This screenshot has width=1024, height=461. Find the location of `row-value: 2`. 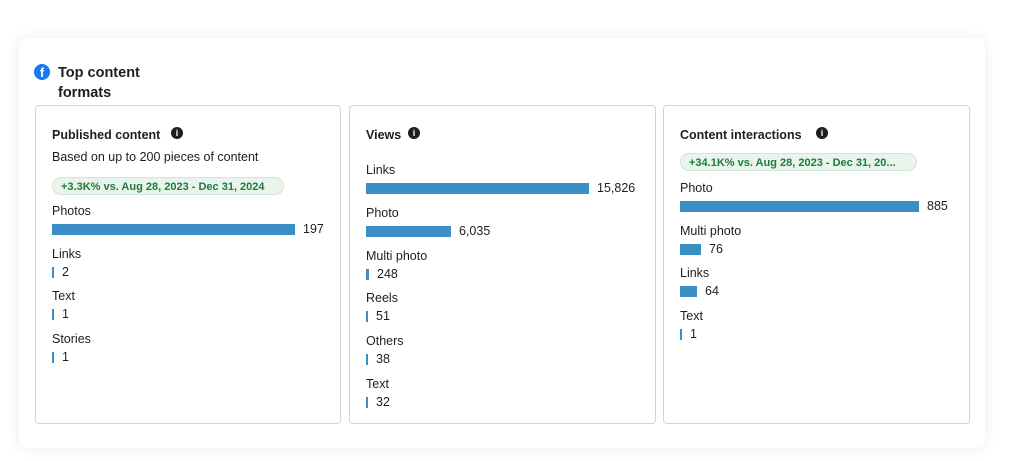

row-value: 2 is located at coordinates (65, 271).